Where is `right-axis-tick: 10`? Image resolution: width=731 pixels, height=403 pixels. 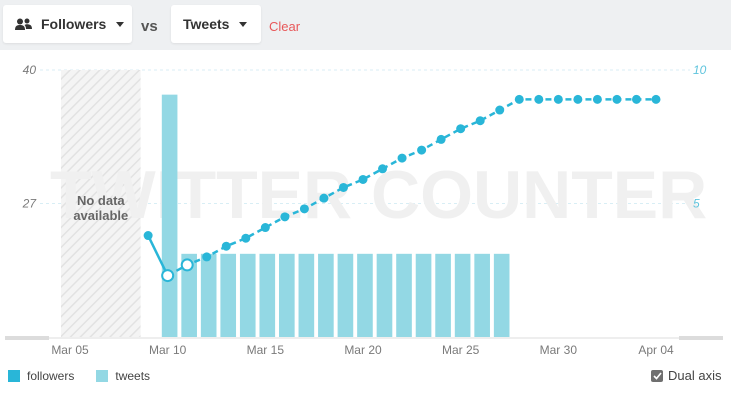
right-axis-tick: 10 is located at coordinates (700, 70).